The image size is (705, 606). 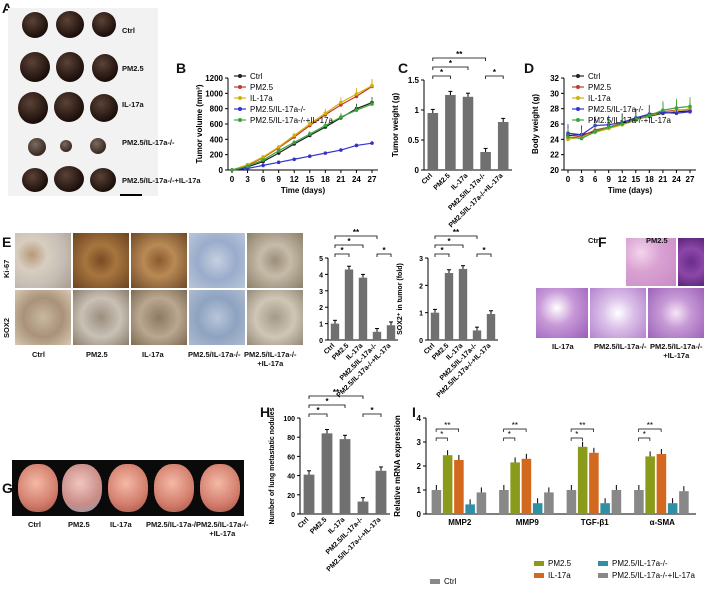 I want to click on y-tick-label: 20, so click(x=554, y=170).